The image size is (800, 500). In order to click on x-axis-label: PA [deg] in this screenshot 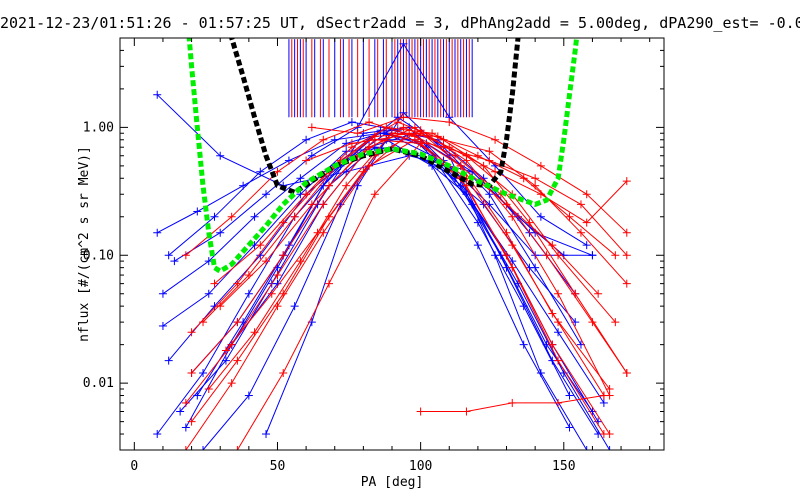, I will do `click(392, 482)`.